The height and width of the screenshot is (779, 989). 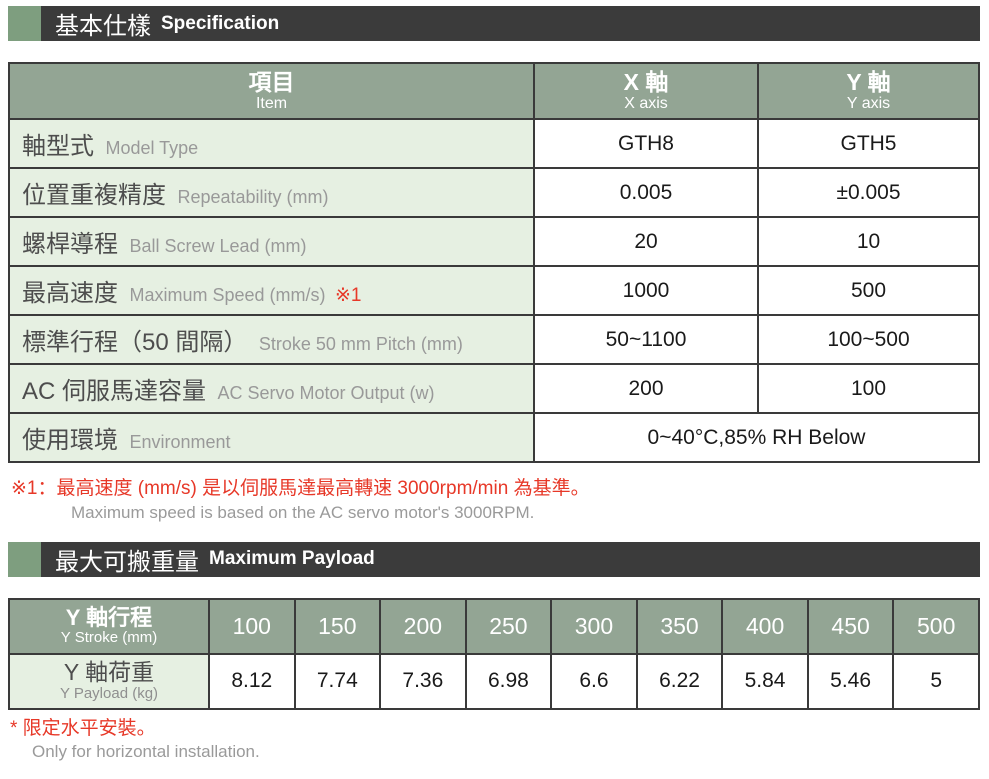 What do you see at coordinates (510, 23) in the screenshot?
I see `spec-title-bar: 基本仕樣 Specification` at bounding box center [510, 23].